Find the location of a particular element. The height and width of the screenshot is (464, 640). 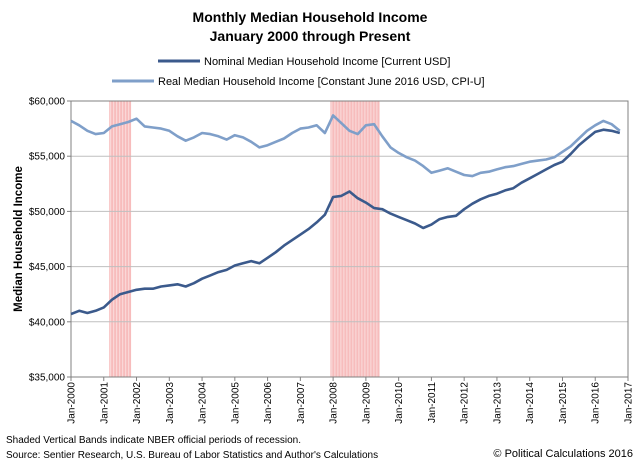

chart-title: Monthly Median Household Income is located at coordinates (310, 17).